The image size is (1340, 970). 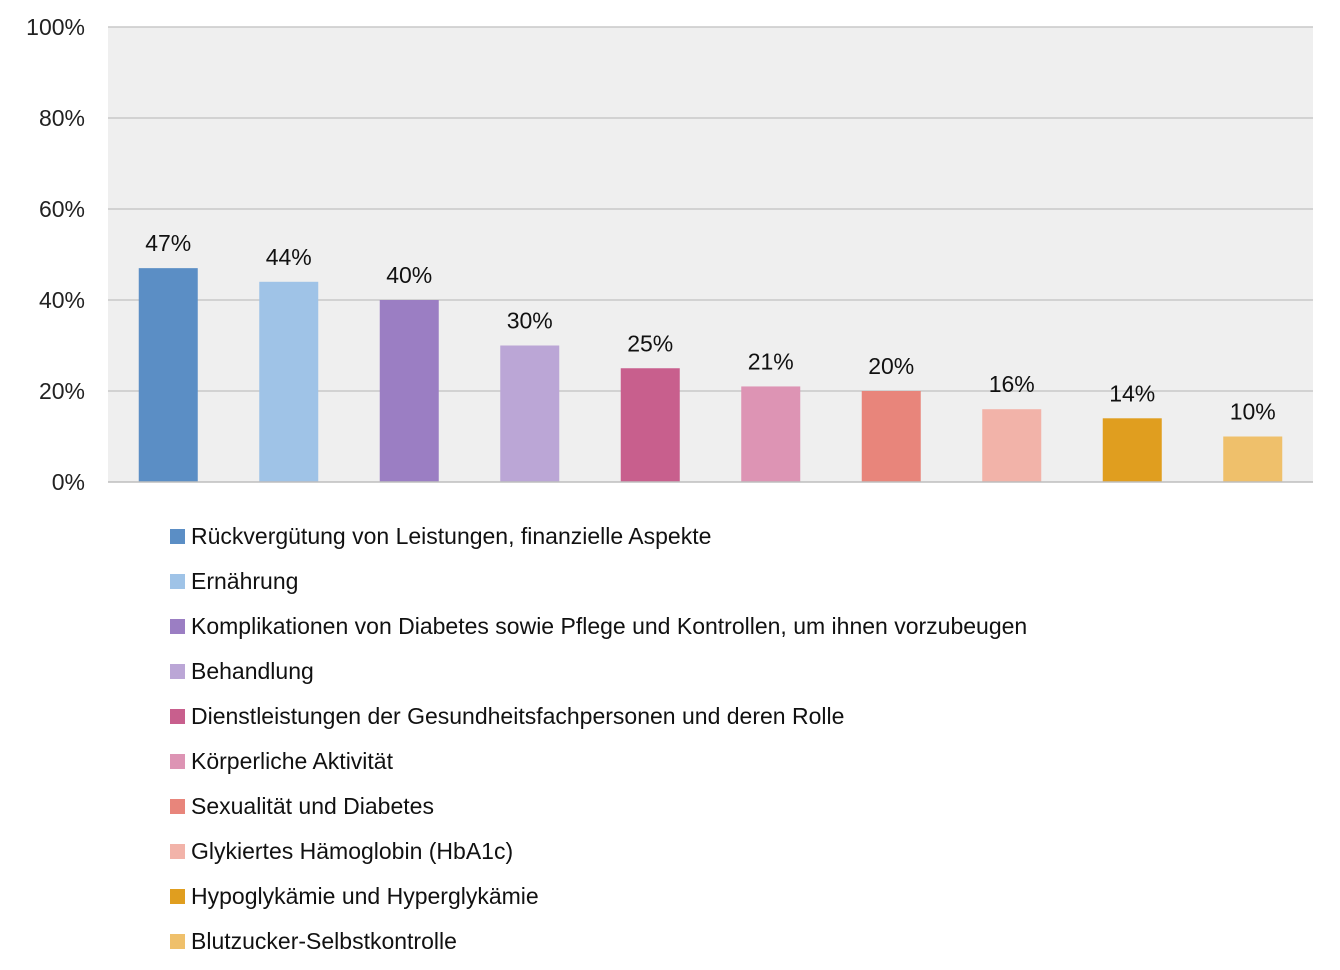 I want to click on bar-value-label: 16%, so click(x=1012, y=384).